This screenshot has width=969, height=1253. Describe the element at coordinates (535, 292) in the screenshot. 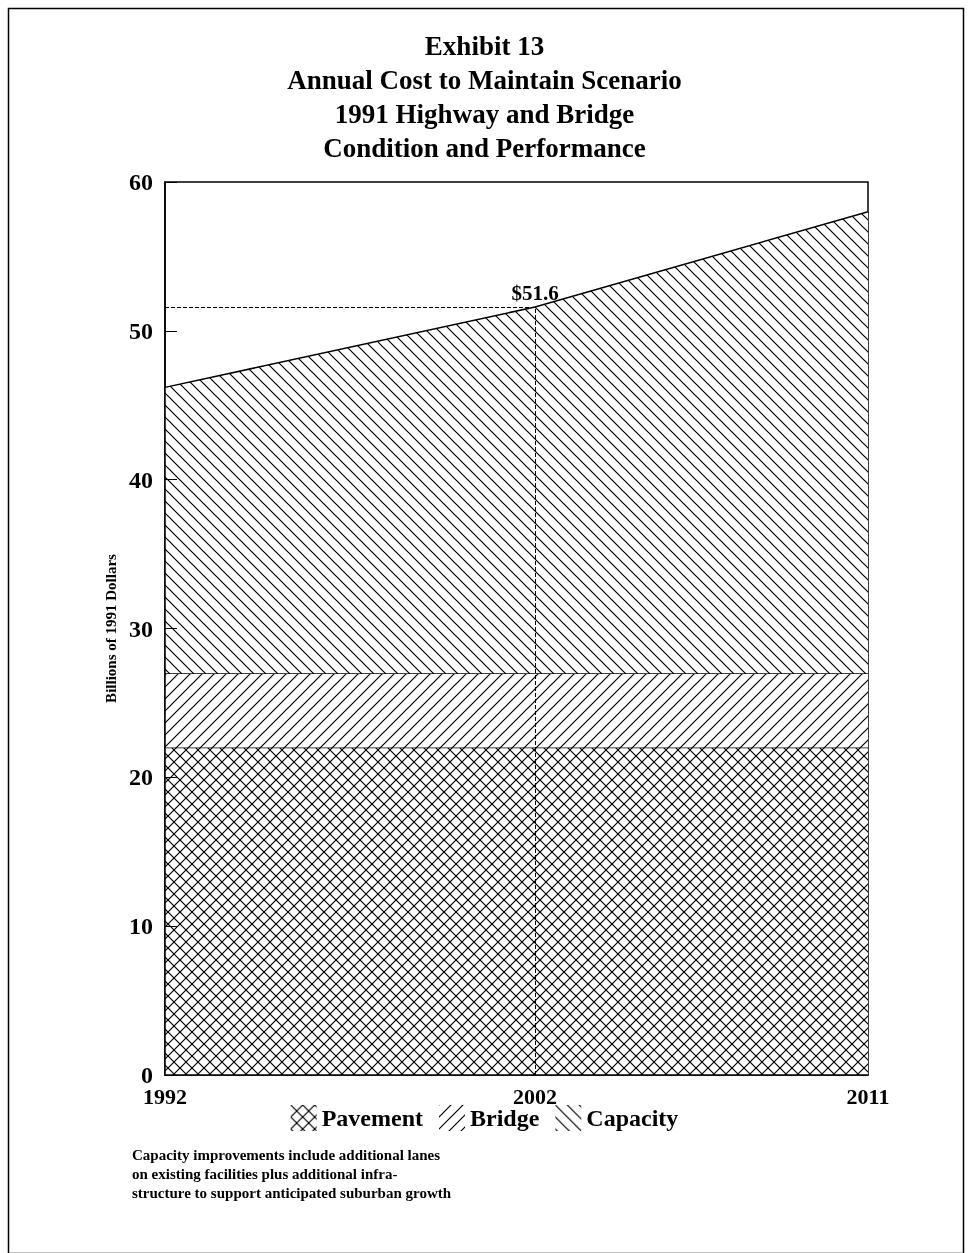

I see `ref-line-label: $51.6` at that location.